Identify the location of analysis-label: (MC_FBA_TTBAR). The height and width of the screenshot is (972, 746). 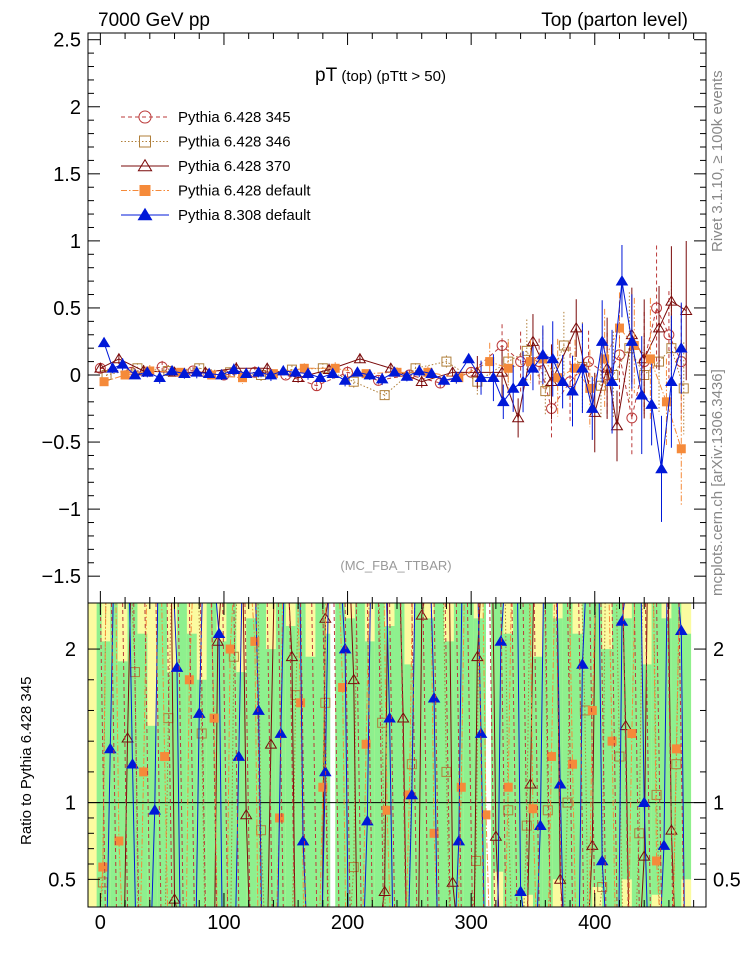
(395, 565).